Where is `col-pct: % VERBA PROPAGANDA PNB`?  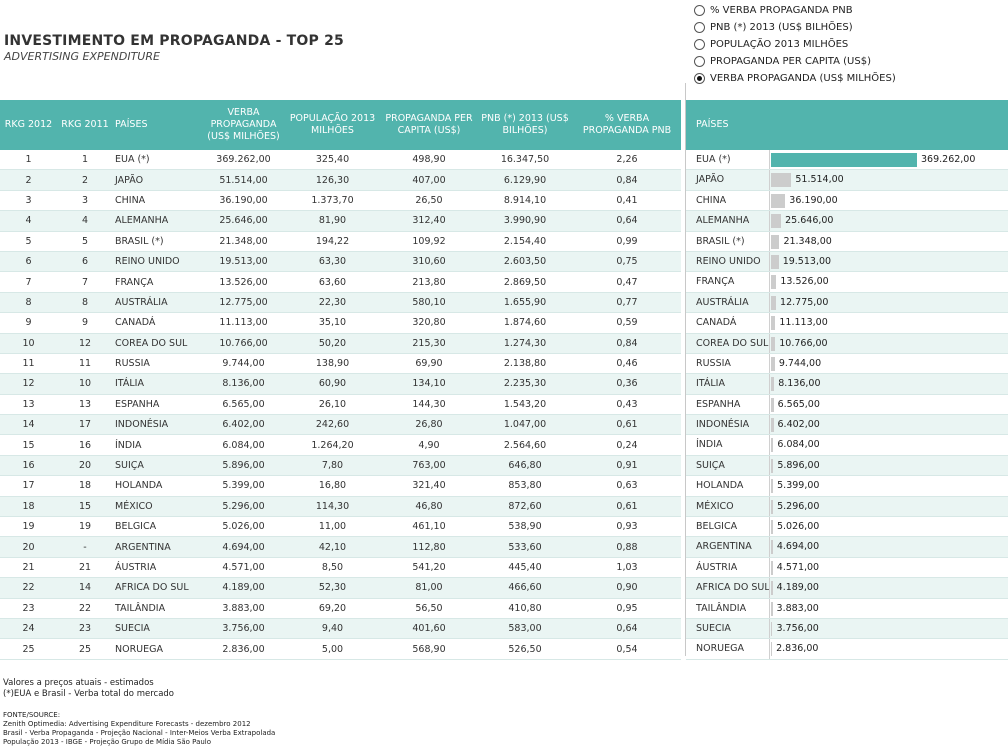 col-pct: % VERBA PROPAGANDA PNB is located at coordinates (627, 125).